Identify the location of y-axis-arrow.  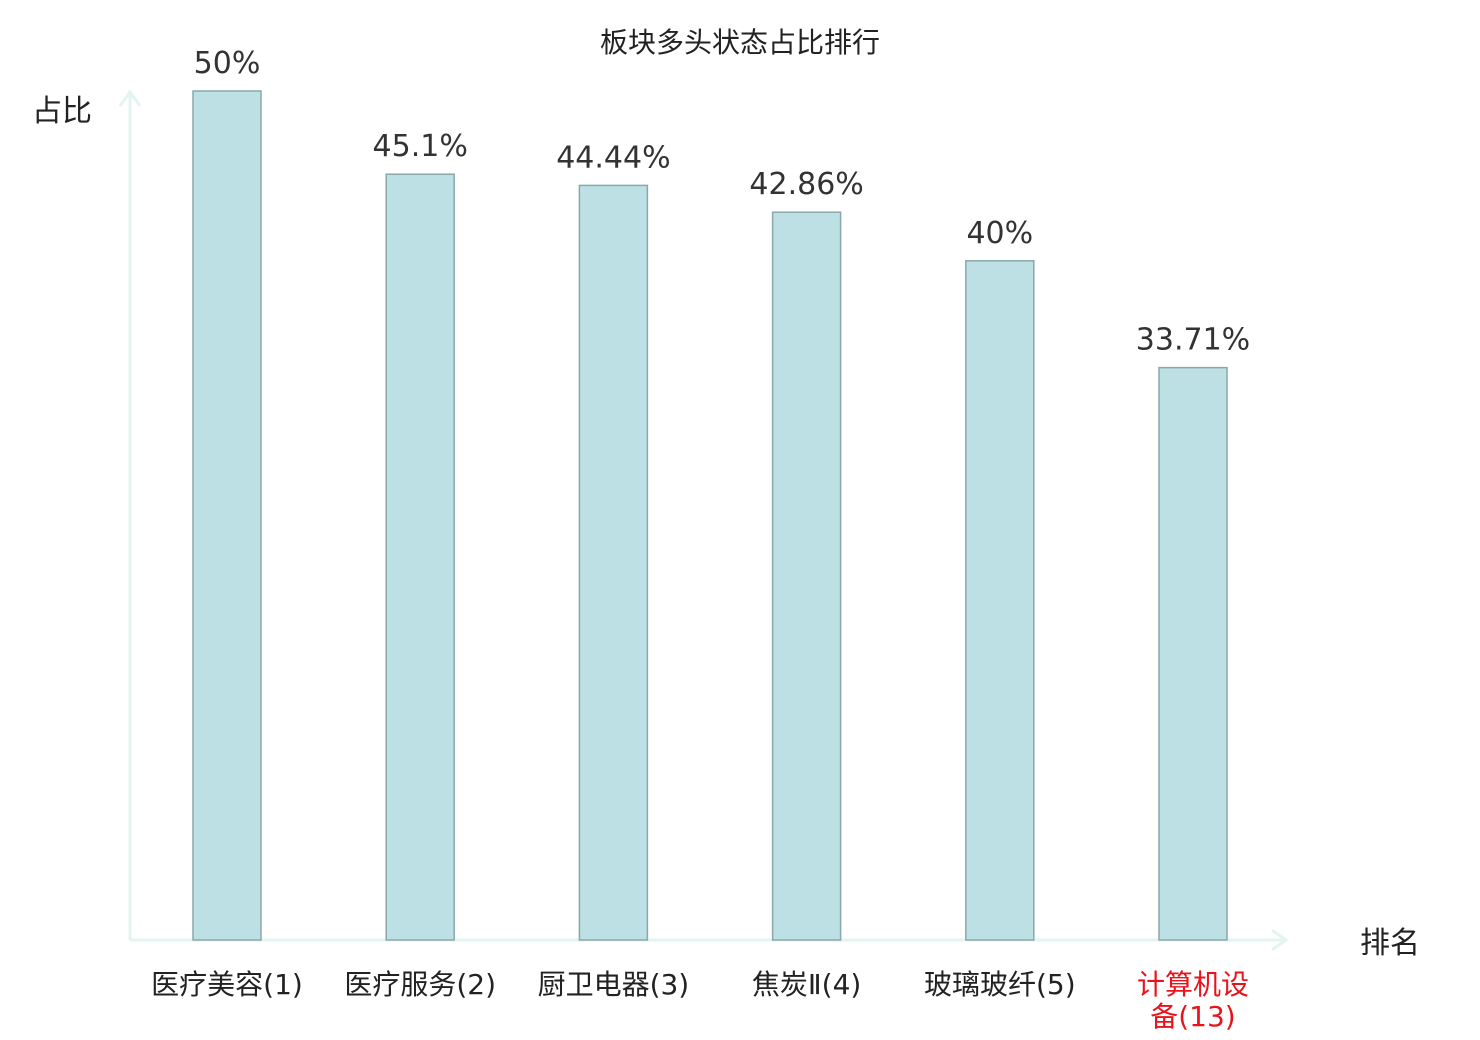
(130, 98).